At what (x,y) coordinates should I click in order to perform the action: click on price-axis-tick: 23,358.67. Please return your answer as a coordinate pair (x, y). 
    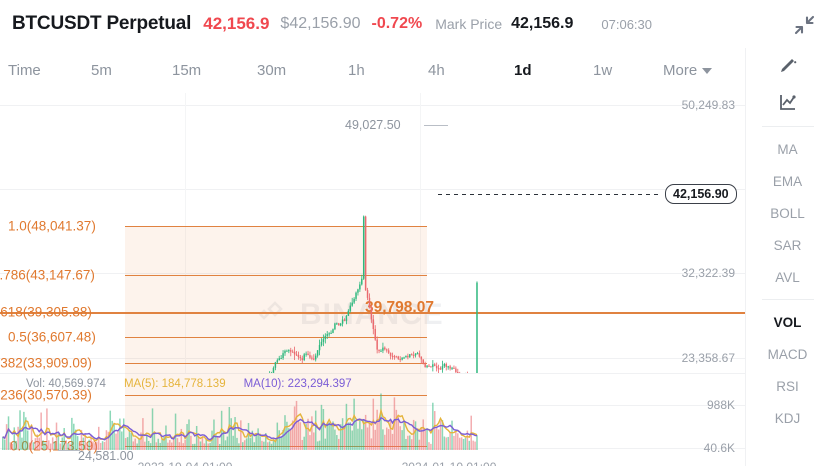
    Looking at the image, I should click on (708, 358).